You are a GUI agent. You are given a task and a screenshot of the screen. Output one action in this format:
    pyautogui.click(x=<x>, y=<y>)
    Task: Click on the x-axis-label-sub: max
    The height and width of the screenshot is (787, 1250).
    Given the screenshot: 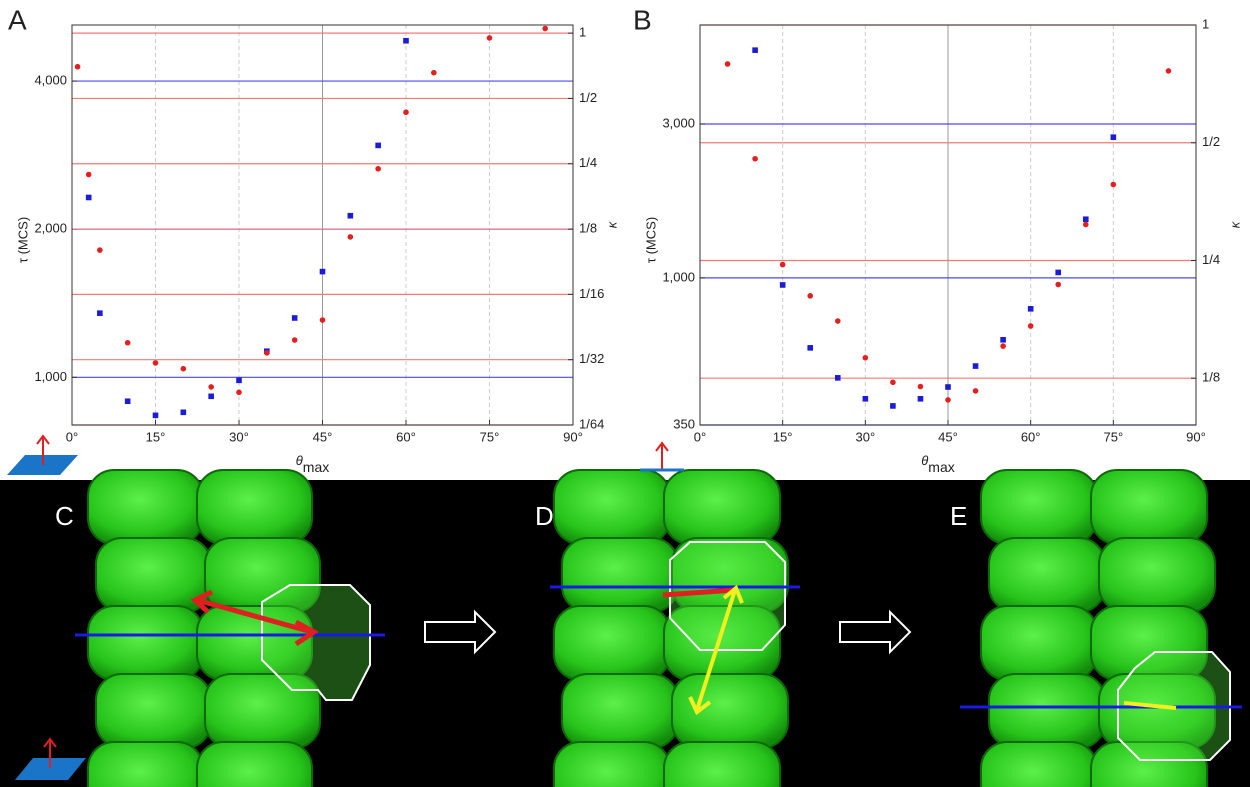 What is the action you would take?
    pyautogui.click(x=941, y=467)
    